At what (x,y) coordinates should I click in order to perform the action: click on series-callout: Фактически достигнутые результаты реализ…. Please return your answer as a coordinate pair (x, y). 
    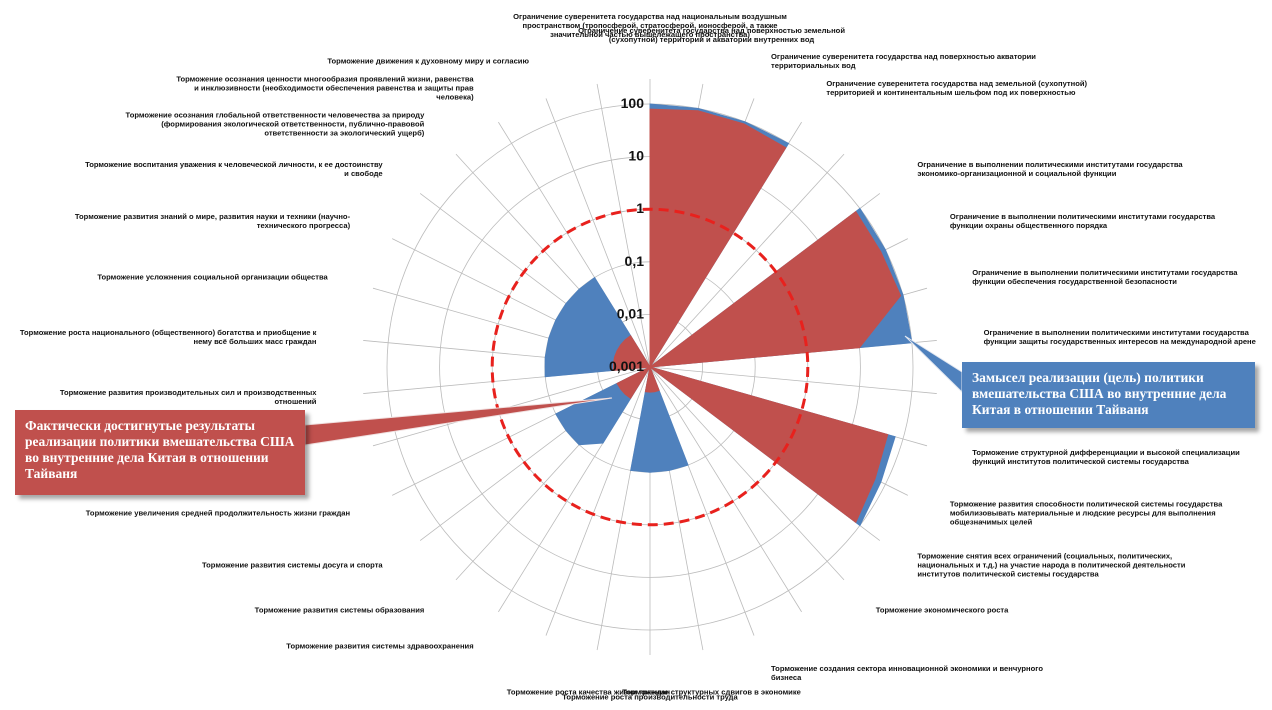
    Looking at the image, I should click on (160, 452).